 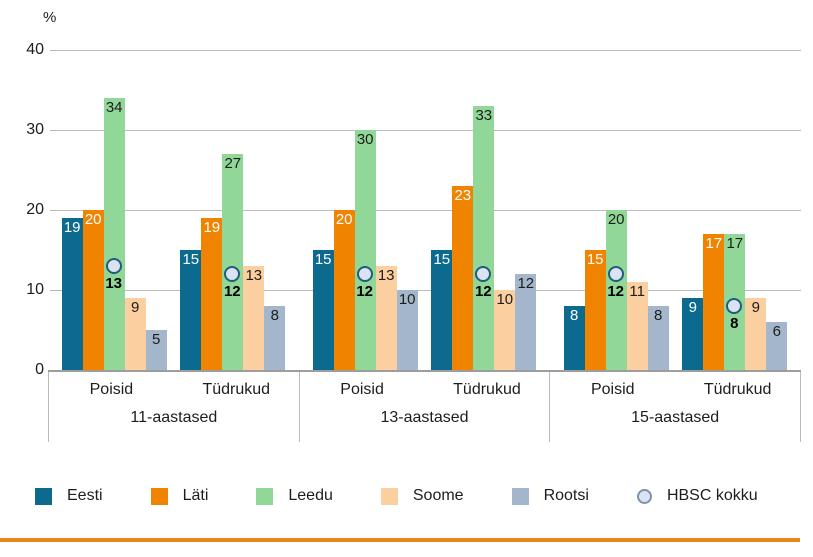 I want to click on bar-eesti: 9, so click(x=693, y=334).